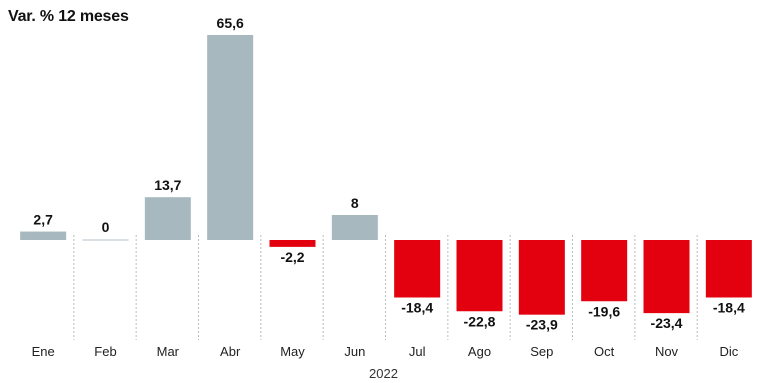 This screenshot has width=767, height=383. I want to click on tick-label-jul: Jul, so click(417, 351).